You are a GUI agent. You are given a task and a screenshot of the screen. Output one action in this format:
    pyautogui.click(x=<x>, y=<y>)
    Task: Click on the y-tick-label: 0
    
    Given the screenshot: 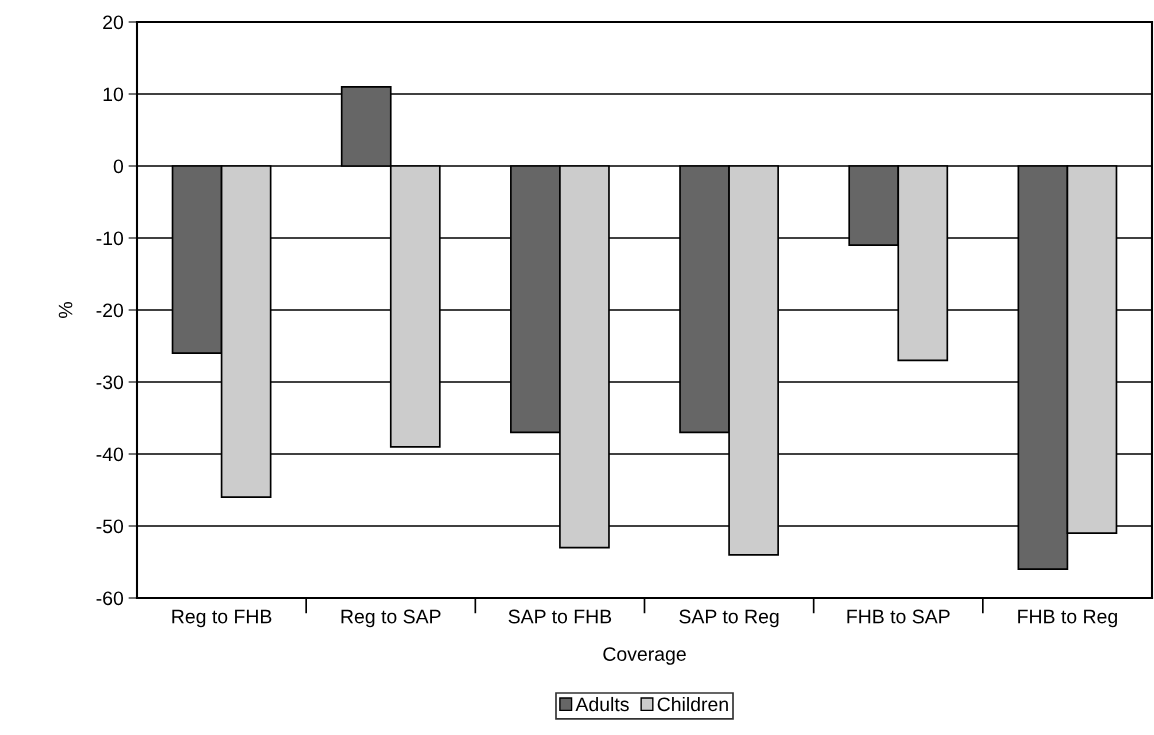 What is the action you would take?
    pyautogui.click(x=118, y=166)
    